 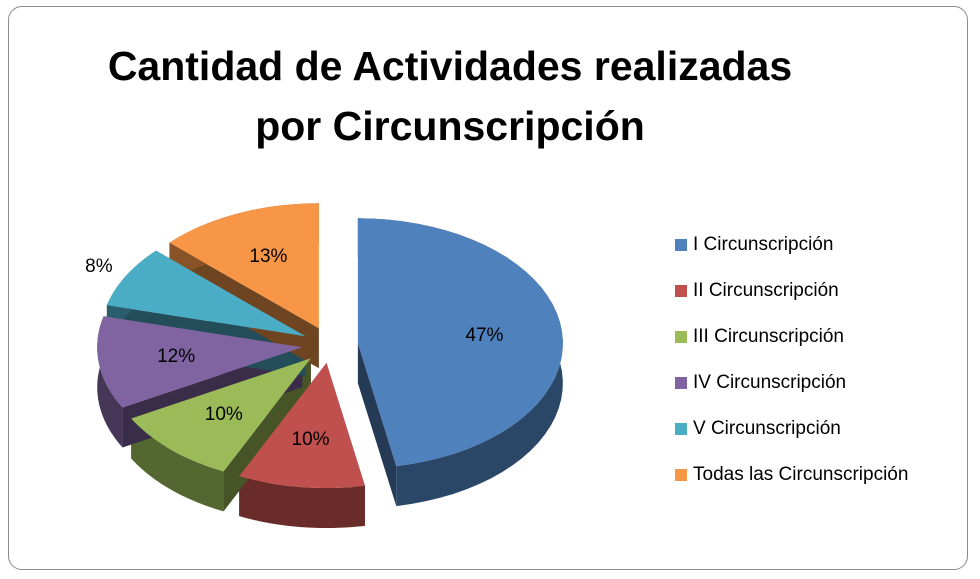 What do you see at coordinates (176, 356) in the screenshot?
I see `data-label: 12%` at bounding box center [176, 356].